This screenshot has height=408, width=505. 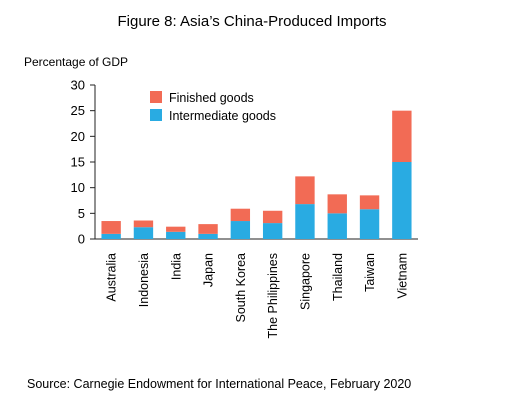 I want to click on y-tick-label: 20, so click(x=78, y=136).